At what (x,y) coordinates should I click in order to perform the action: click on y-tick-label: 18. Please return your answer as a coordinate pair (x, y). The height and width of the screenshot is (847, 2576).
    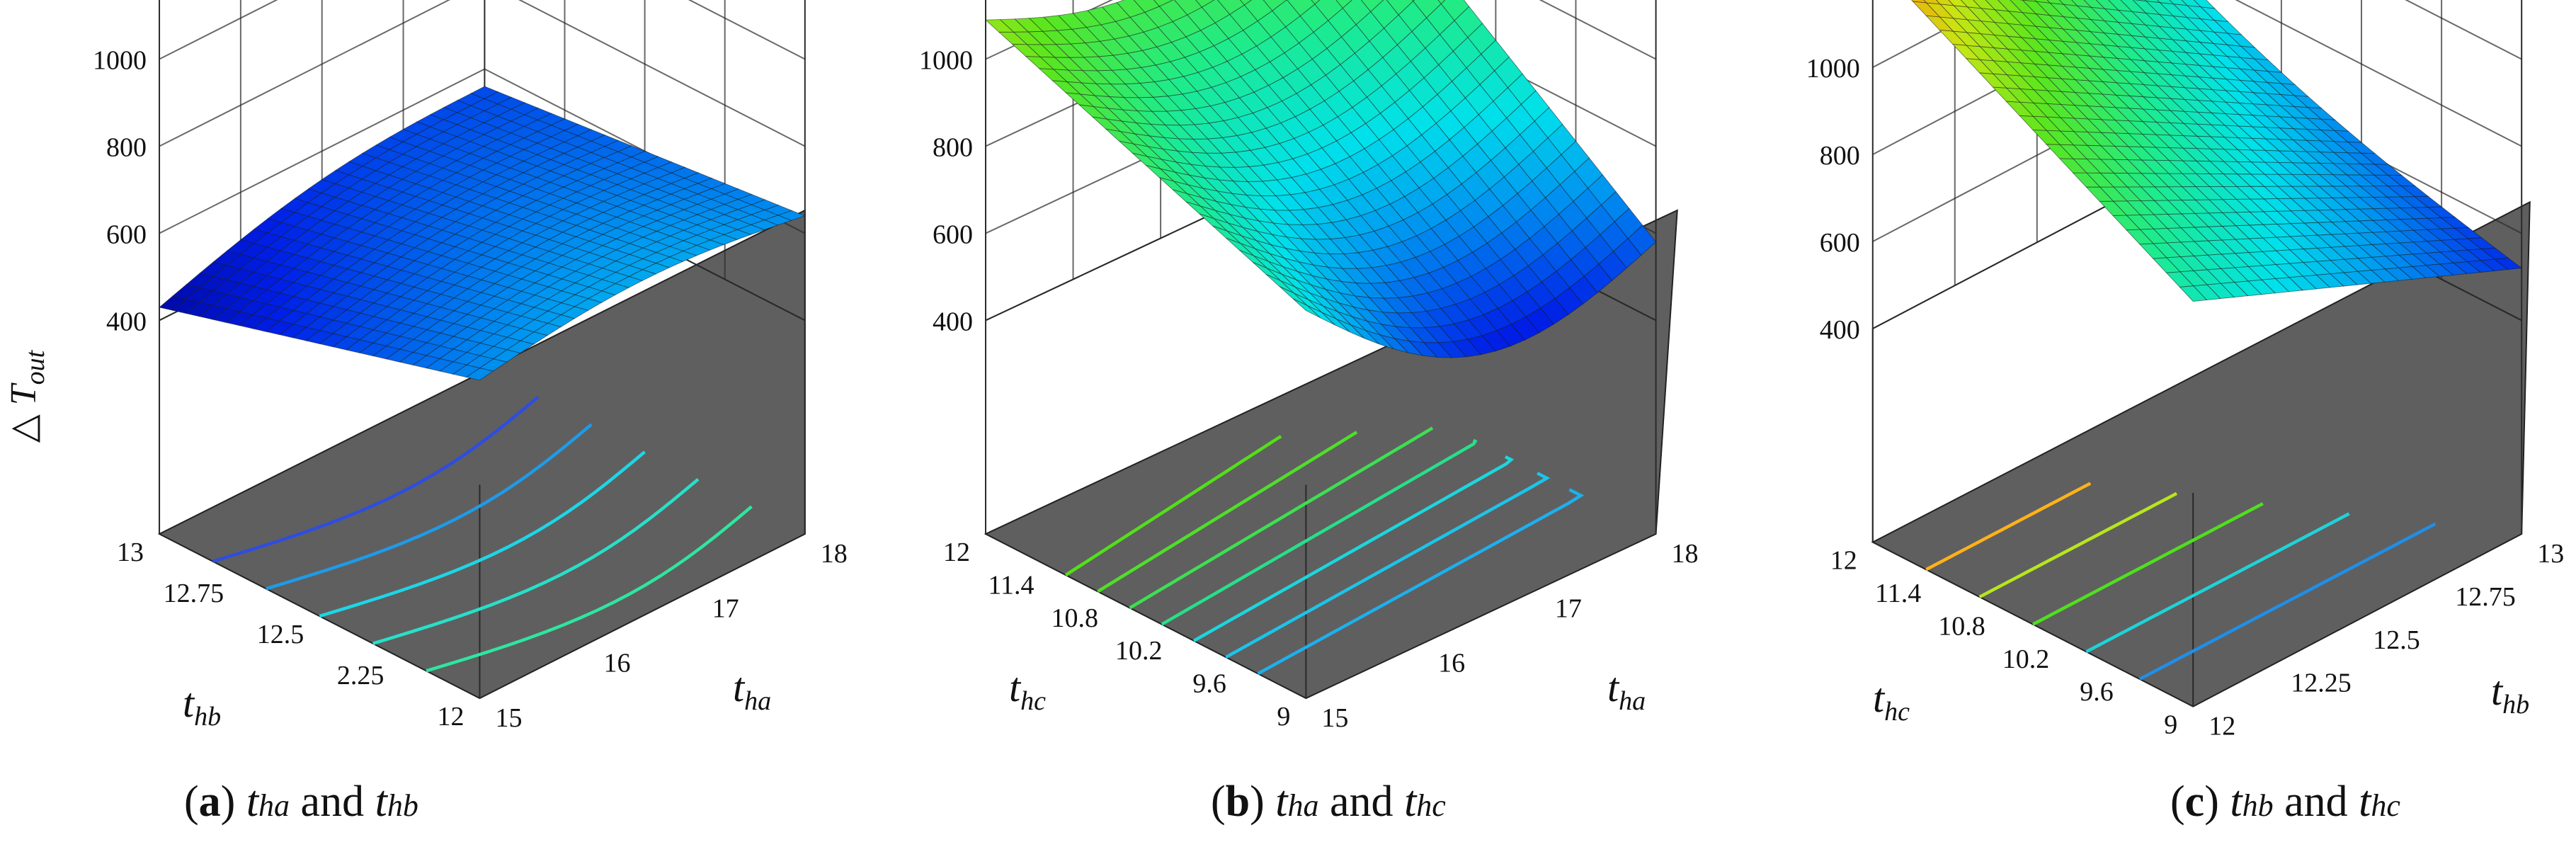
    Looking at the image, I should click on (1686, 554).